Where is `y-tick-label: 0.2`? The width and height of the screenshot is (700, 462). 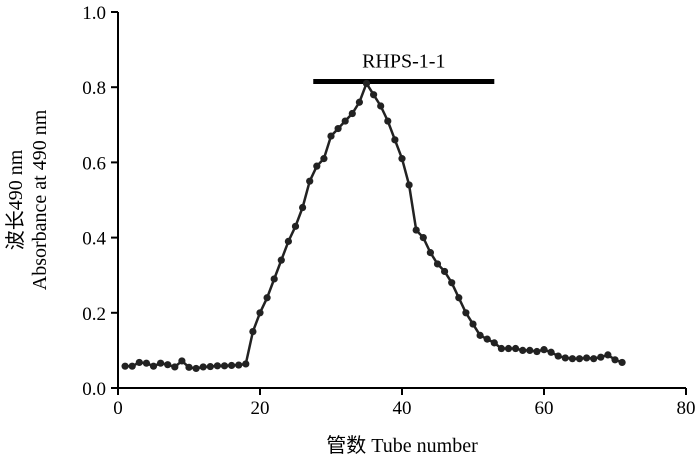
y-tick-label: 0.2 is located at coordinates (94, 314).